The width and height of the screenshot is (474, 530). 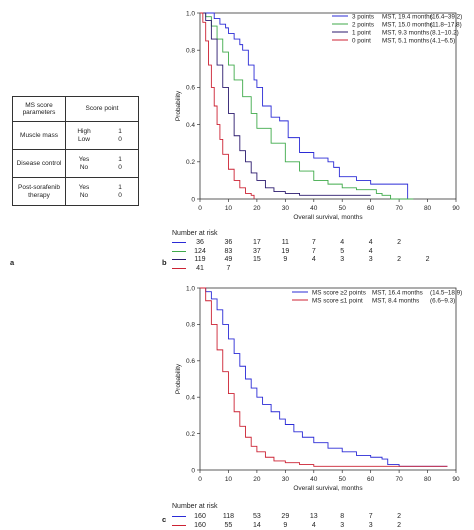 I want to click on point-text: 1, so click(x=120, y=188).